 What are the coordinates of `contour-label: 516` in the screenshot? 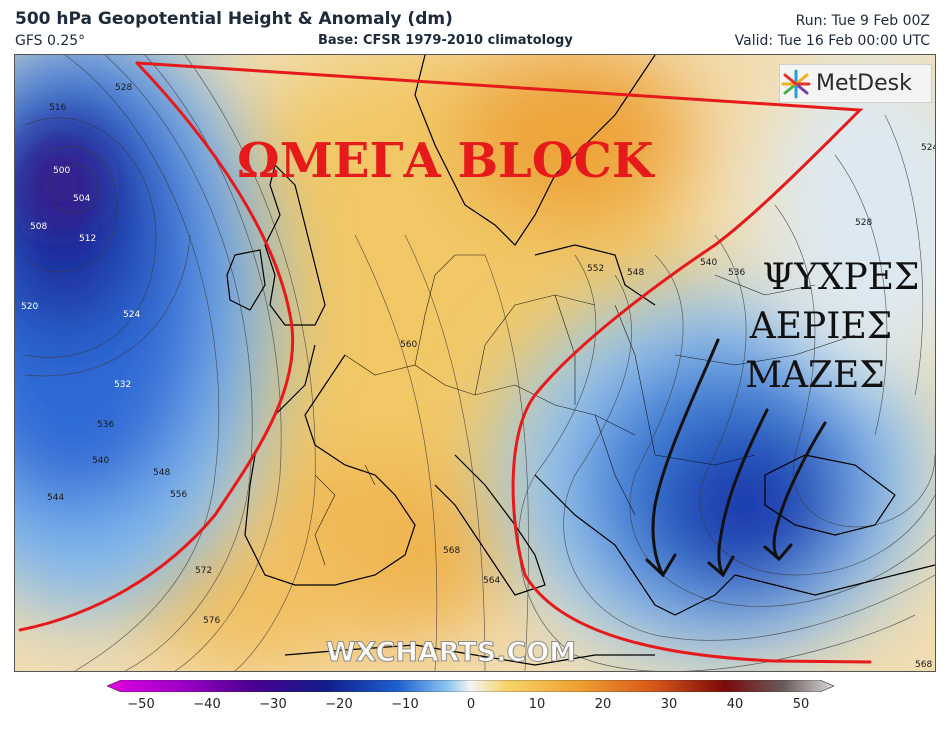 It's located at (57, 108).